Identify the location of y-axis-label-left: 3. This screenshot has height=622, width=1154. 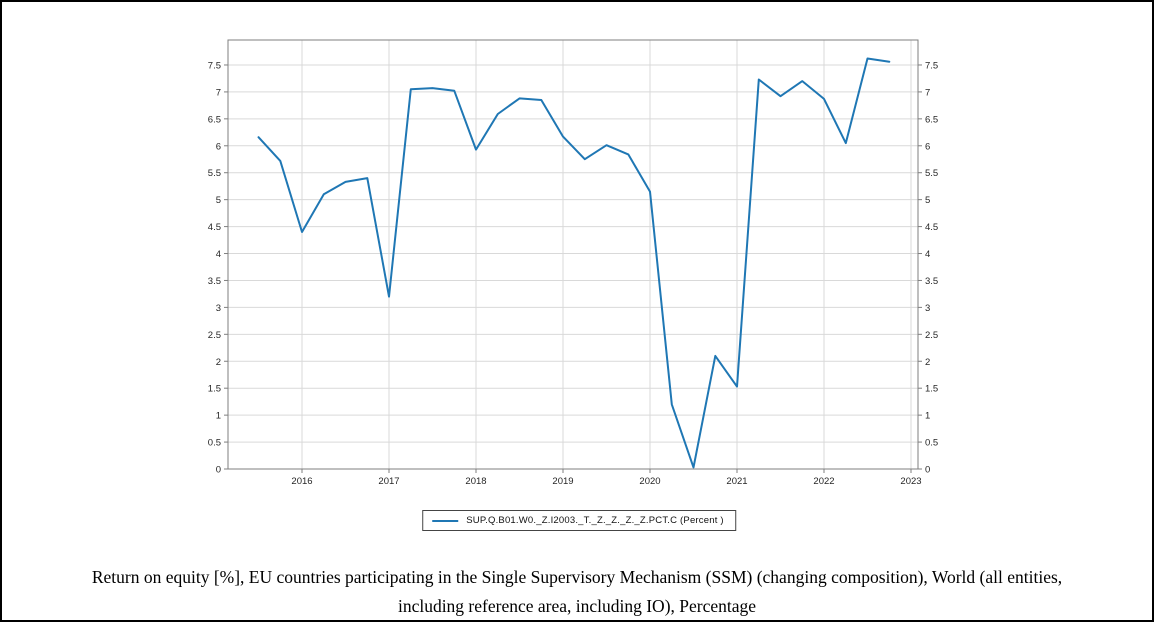
(218, 308).